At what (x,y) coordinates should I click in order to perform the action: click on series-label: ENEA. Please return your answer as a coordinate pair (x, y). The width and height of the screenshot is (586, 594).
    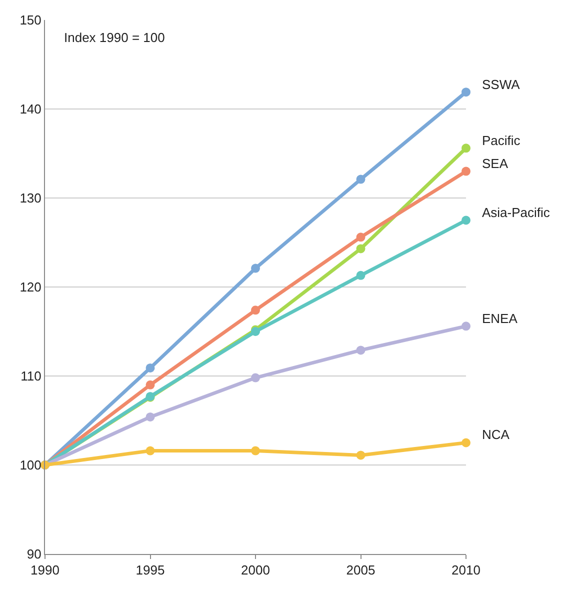
    Looking at the image, I should click on (500, 318).